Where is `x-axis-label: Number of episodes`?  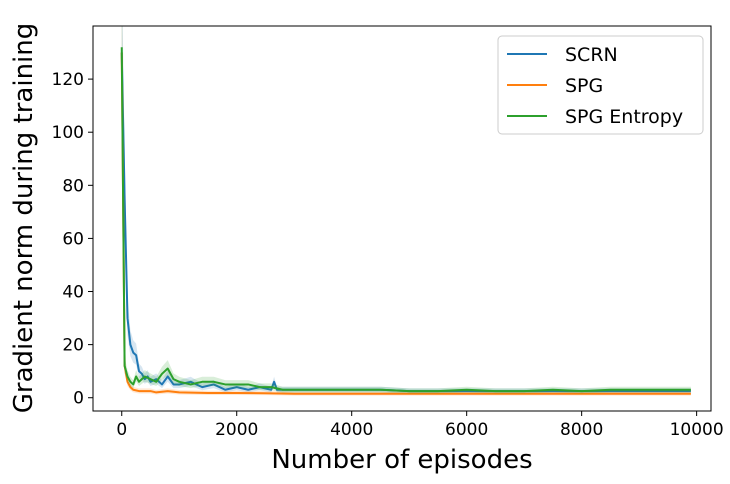 x-axis-label: Number of episodes is located at coordinates (401, 460).